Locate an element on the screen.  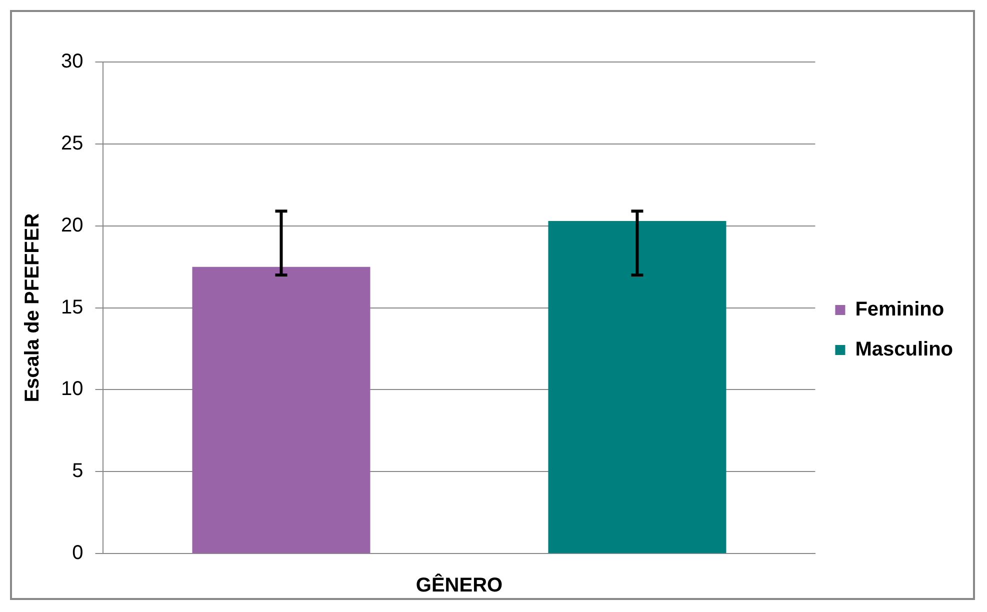
legend-label: Feminino is located at coordinates (899, 309).